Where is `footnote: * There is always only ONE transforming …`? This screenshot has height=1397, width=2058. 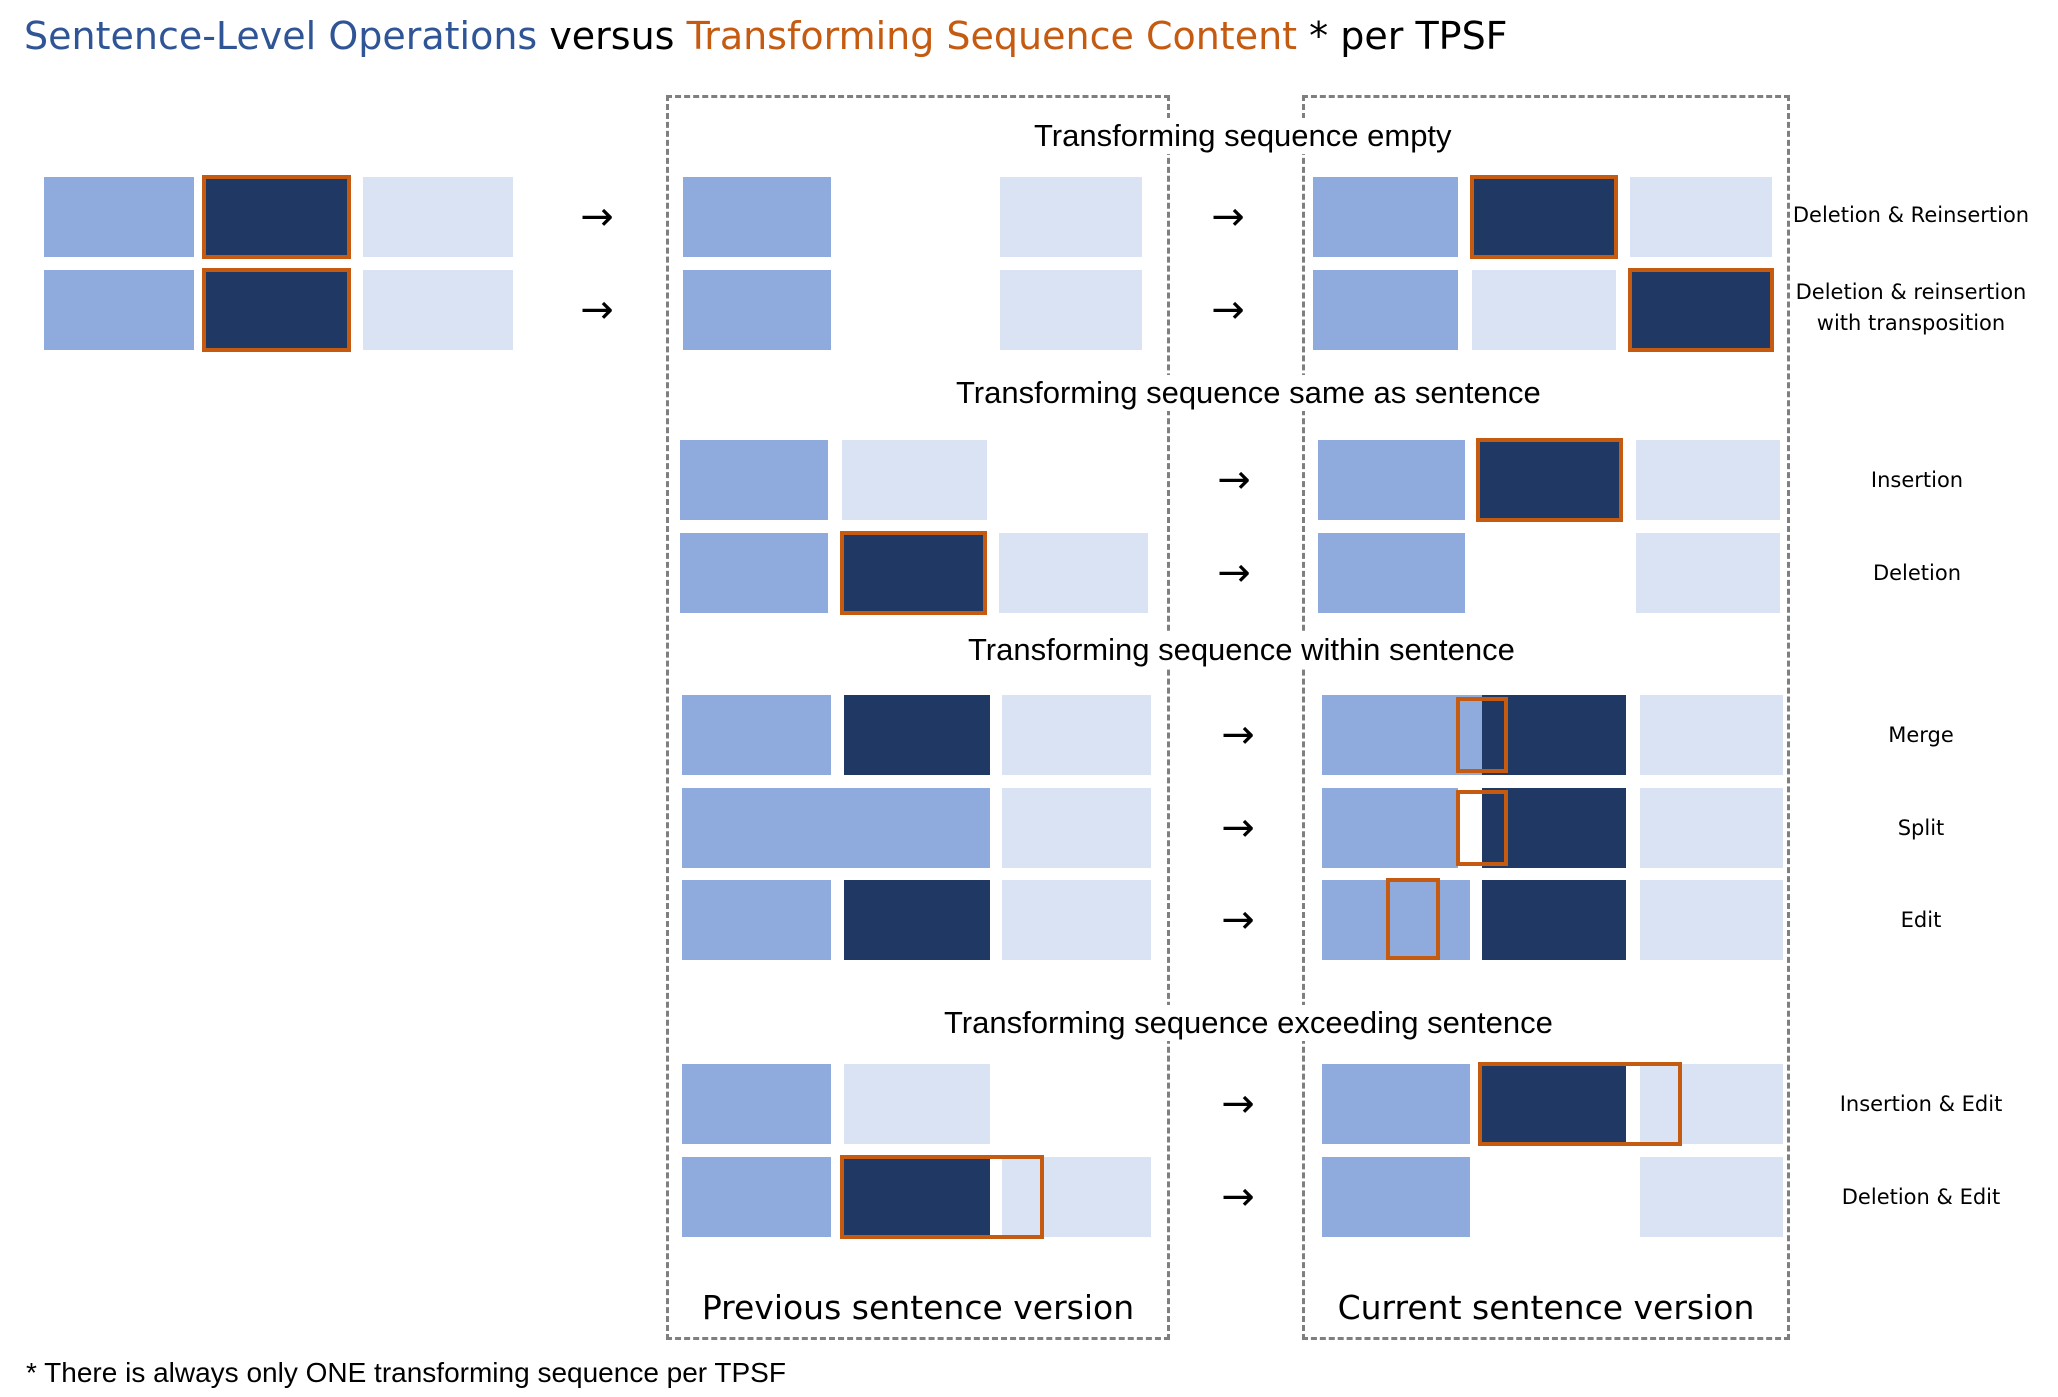
footnote: * There is always only ONE transforming … is located at coordinates (406, 1372).